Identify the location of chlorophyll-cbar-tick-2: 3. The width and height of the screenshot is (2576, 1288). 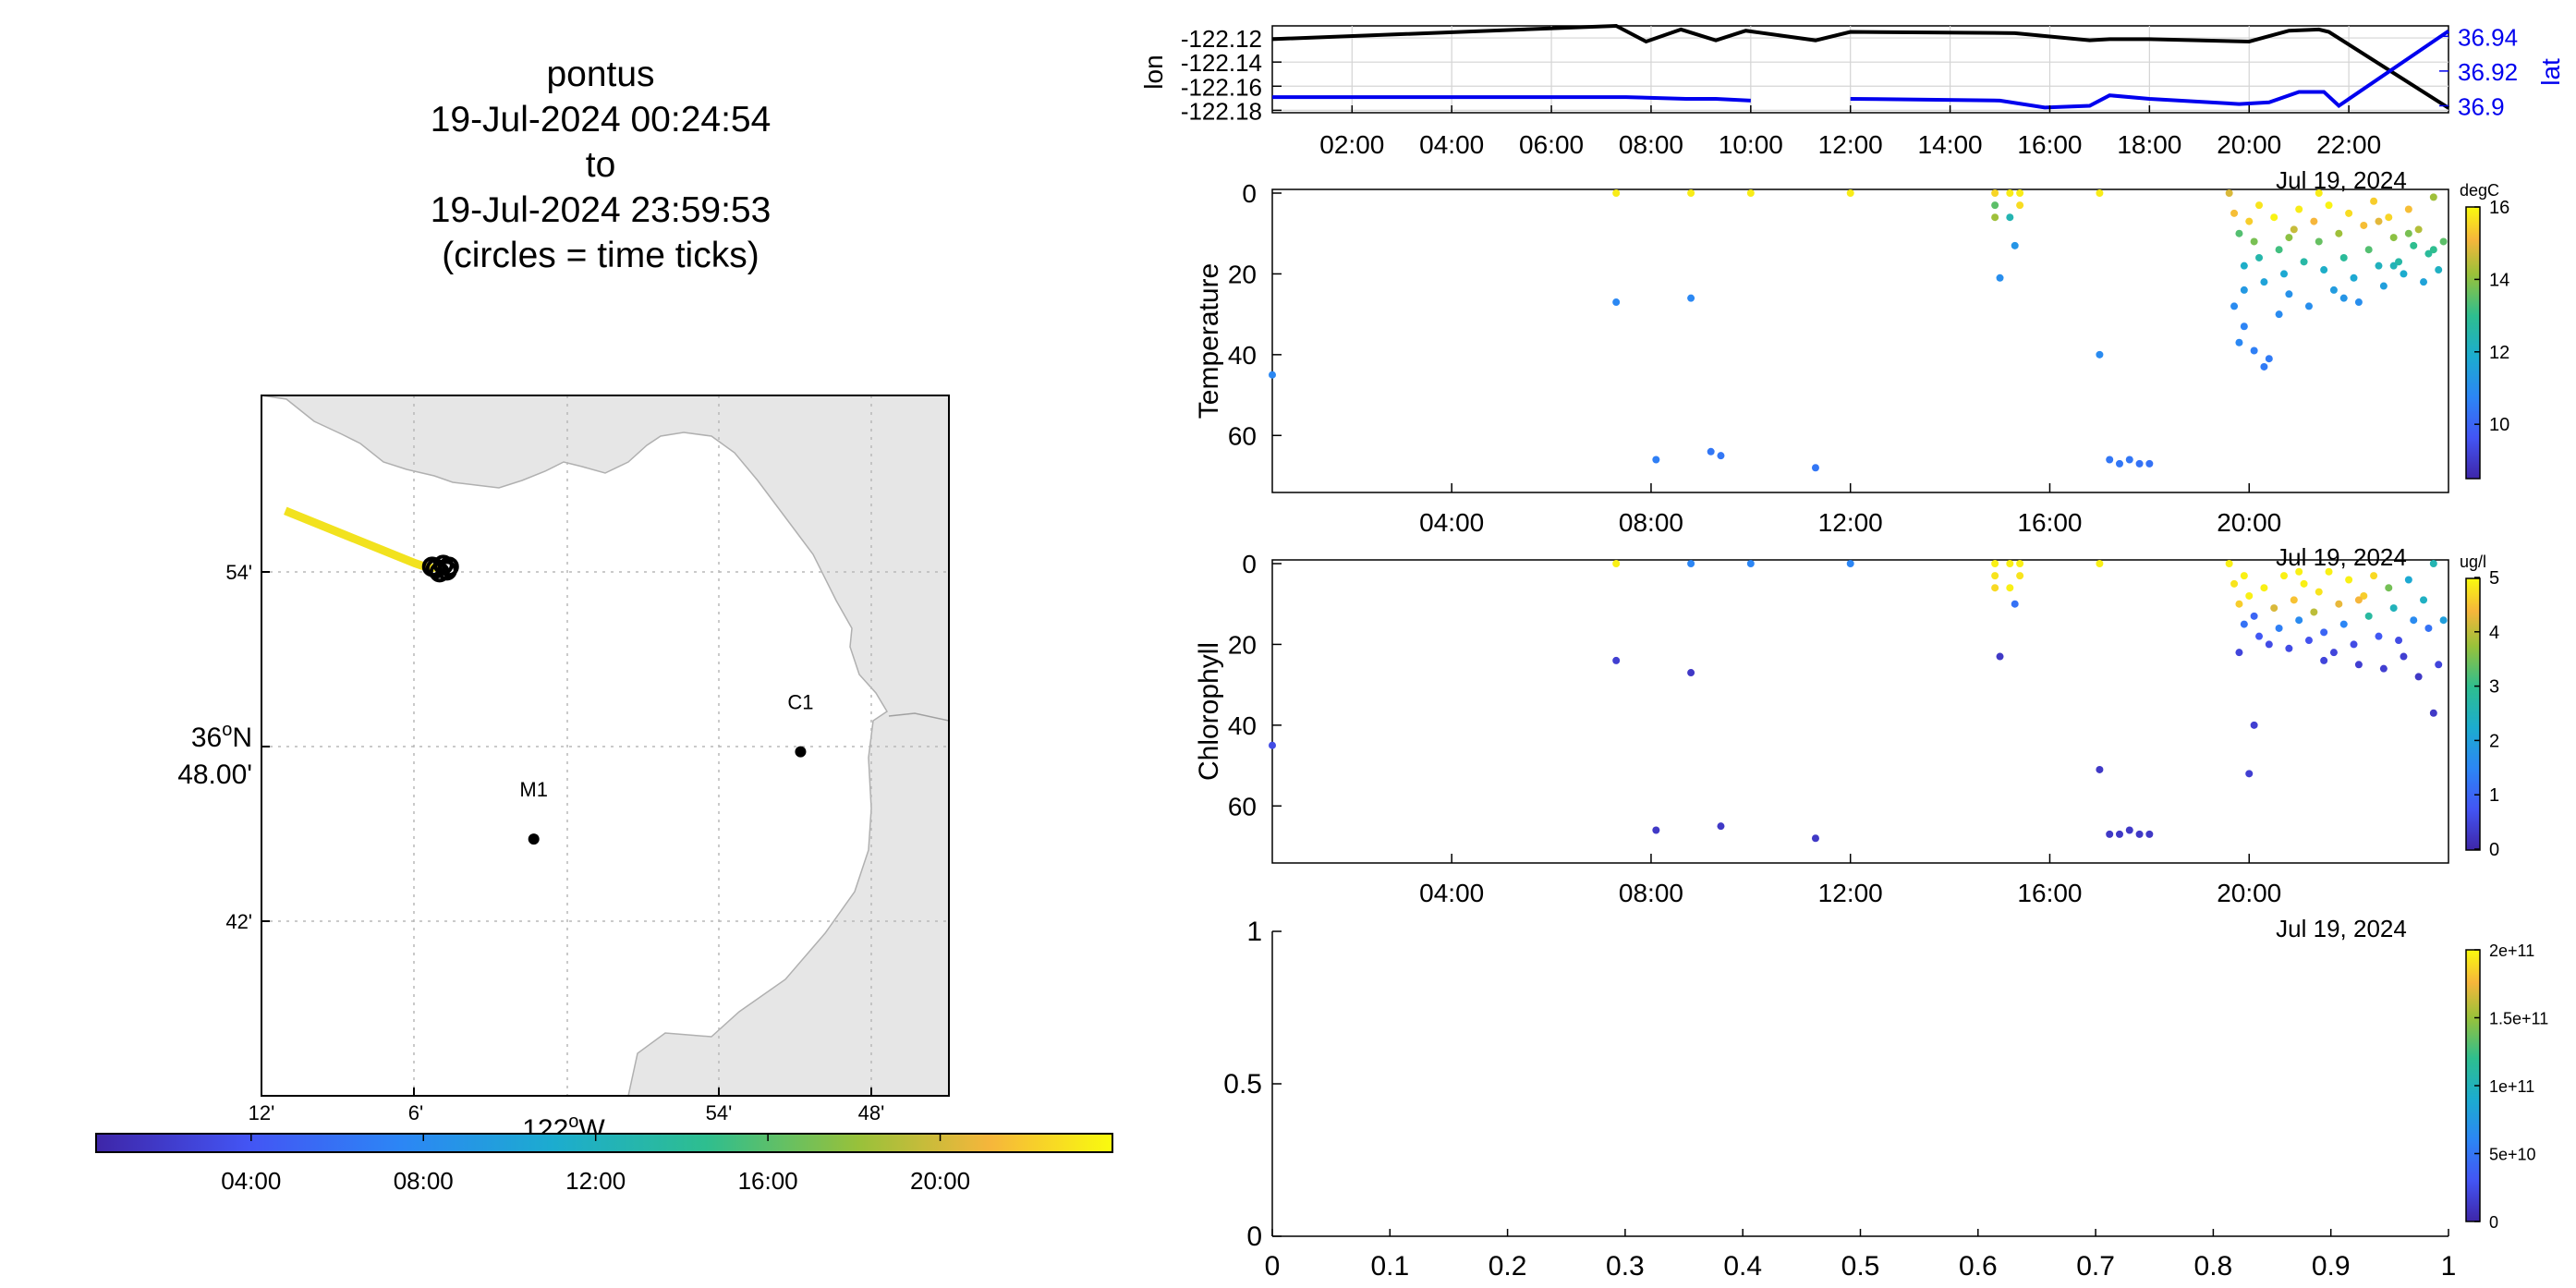
(2494, 687).